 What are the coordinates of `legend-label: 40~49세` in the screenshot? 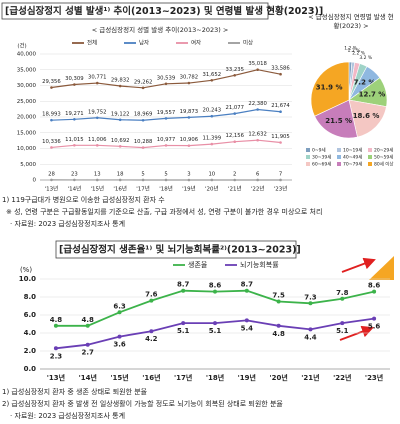 It's located at (352, 157).